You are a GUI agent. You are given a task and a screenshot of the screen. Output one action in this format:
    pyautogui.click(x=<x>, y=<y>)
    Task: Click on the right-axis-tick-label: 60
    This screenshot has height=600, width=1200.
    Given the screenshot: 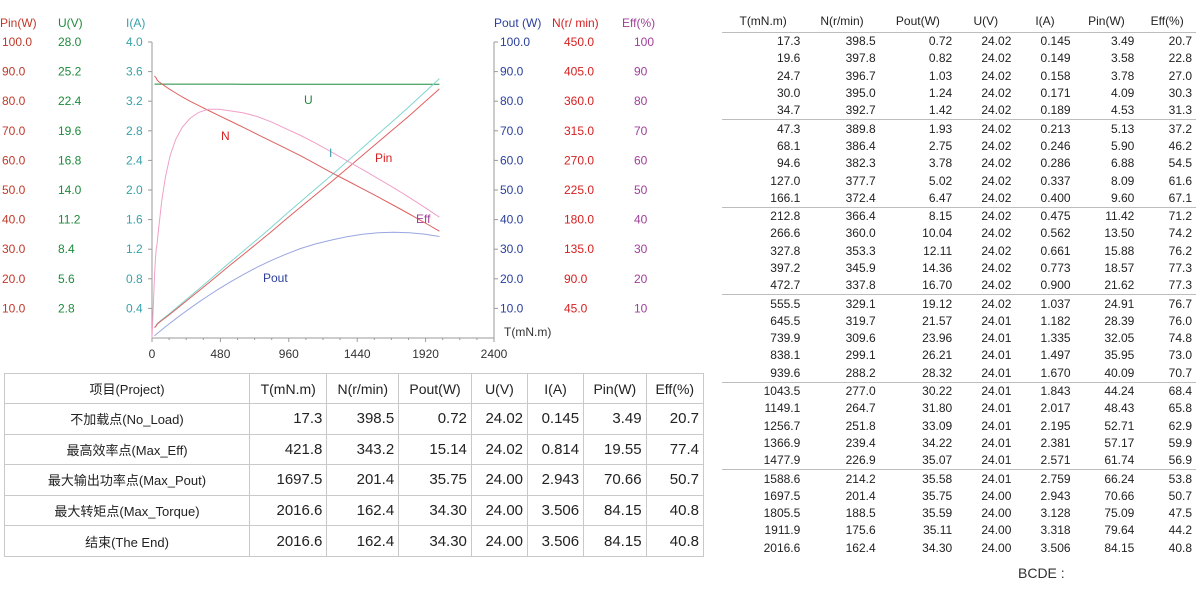 What is the action you would take?
    pyautogui.click(x=641, y=160)
    